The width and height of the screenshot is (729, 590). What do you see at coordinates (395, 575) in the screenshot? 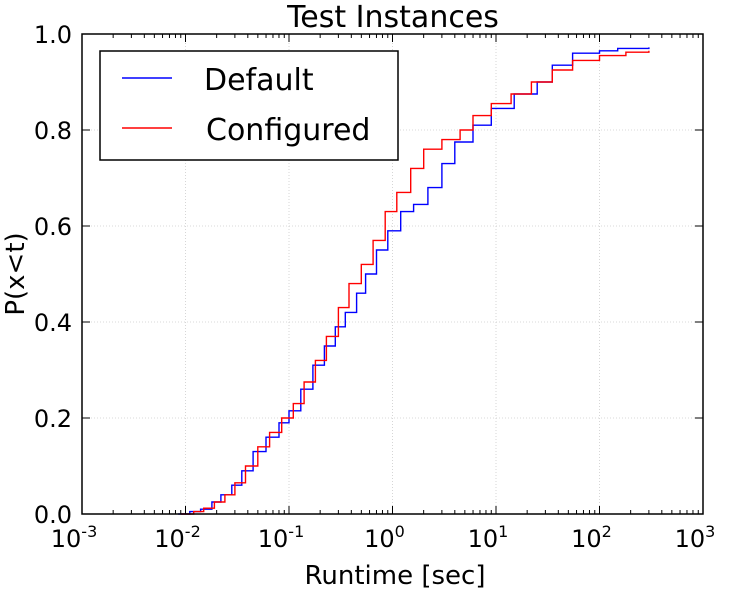
I see `x-axis-title: Runtime [sec]` at bounding box center [395, 575].